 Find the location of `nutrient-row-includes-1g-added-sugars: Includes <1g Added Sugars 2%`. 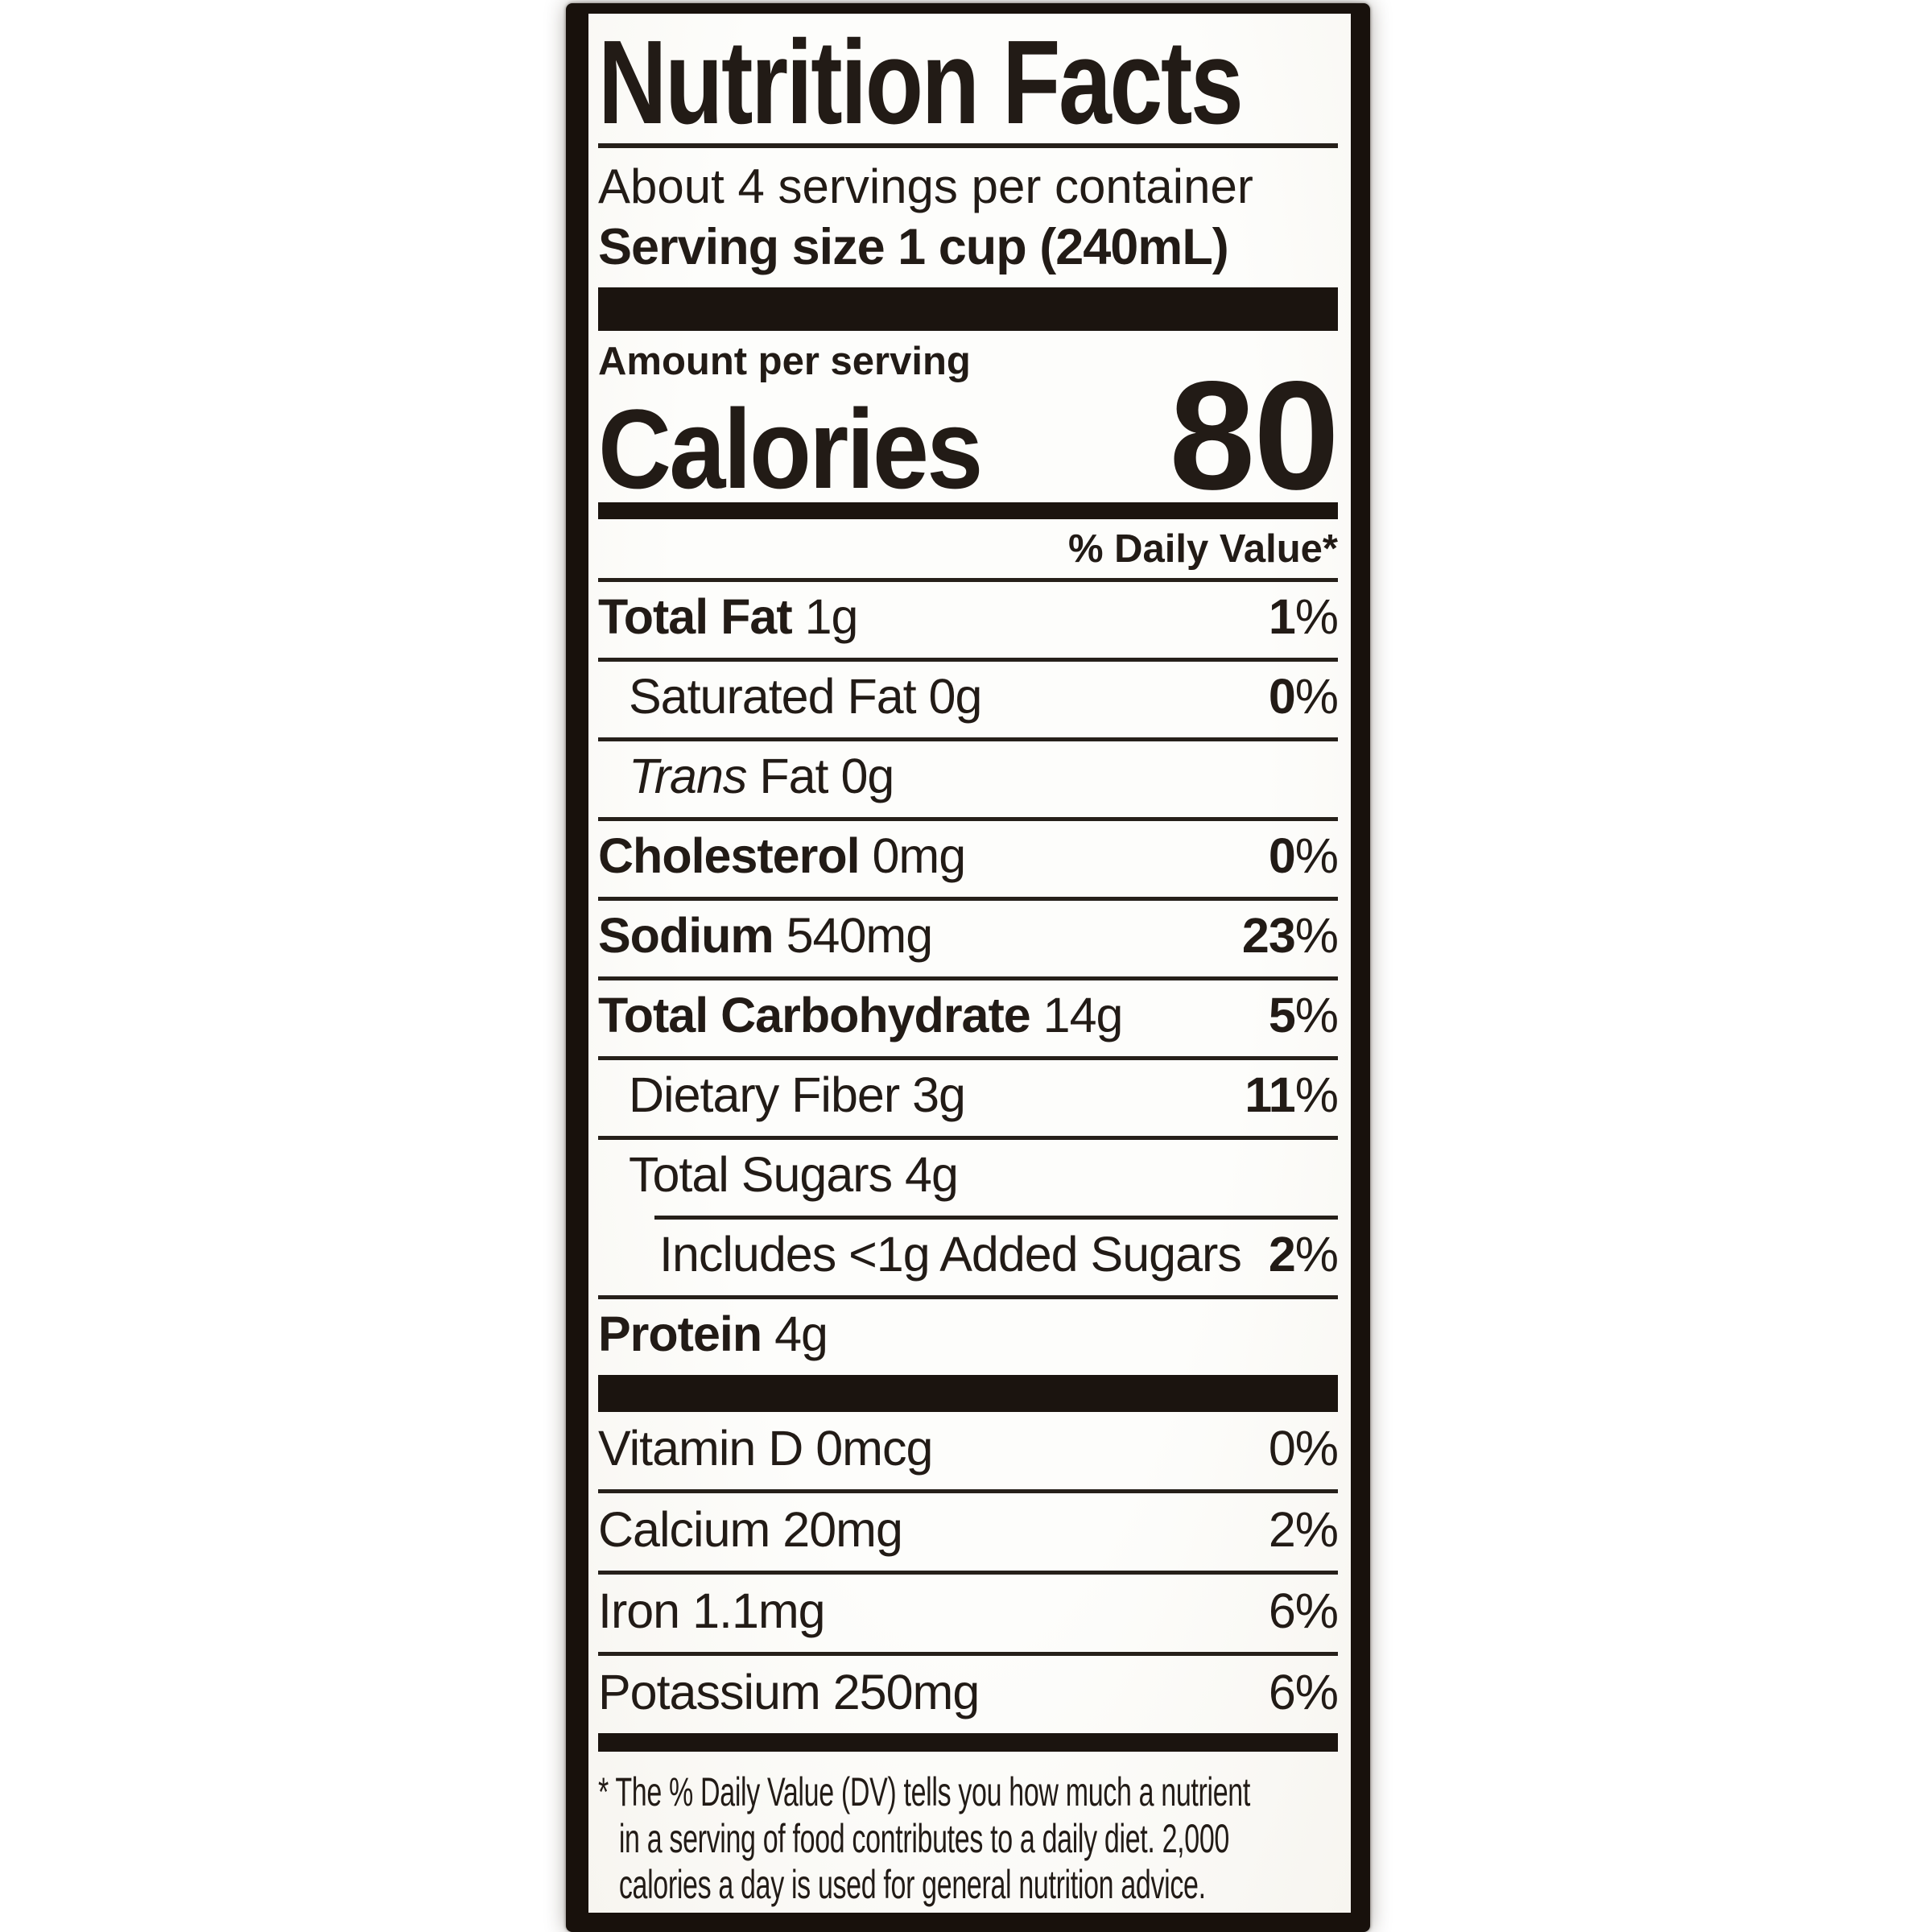

nutrient-row-includes-1g-added-sugars: Includes <1g Added Sugars 2% is located at coordinates (968, 1257).